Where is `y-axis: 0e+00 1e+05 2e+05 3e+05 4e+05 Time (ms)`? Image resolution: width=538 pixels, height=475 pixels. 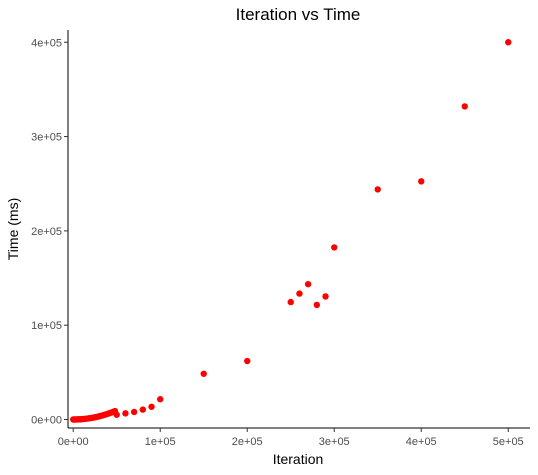
y-axis: 0e+00 1e+05 2e+05 3e+05 4e+05 Time (ms) is located at coordinates (37, 229).